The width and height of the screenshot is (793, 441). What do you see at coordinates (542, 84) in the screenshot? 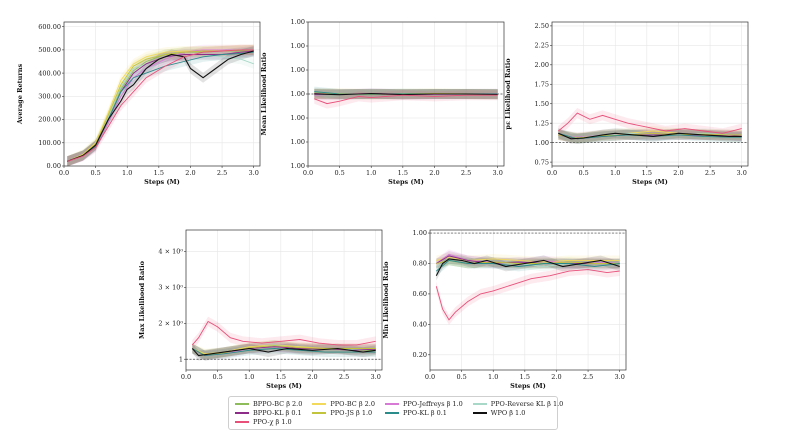
I see `y-tick-label: 1.75` at bounding box center [542, 84].